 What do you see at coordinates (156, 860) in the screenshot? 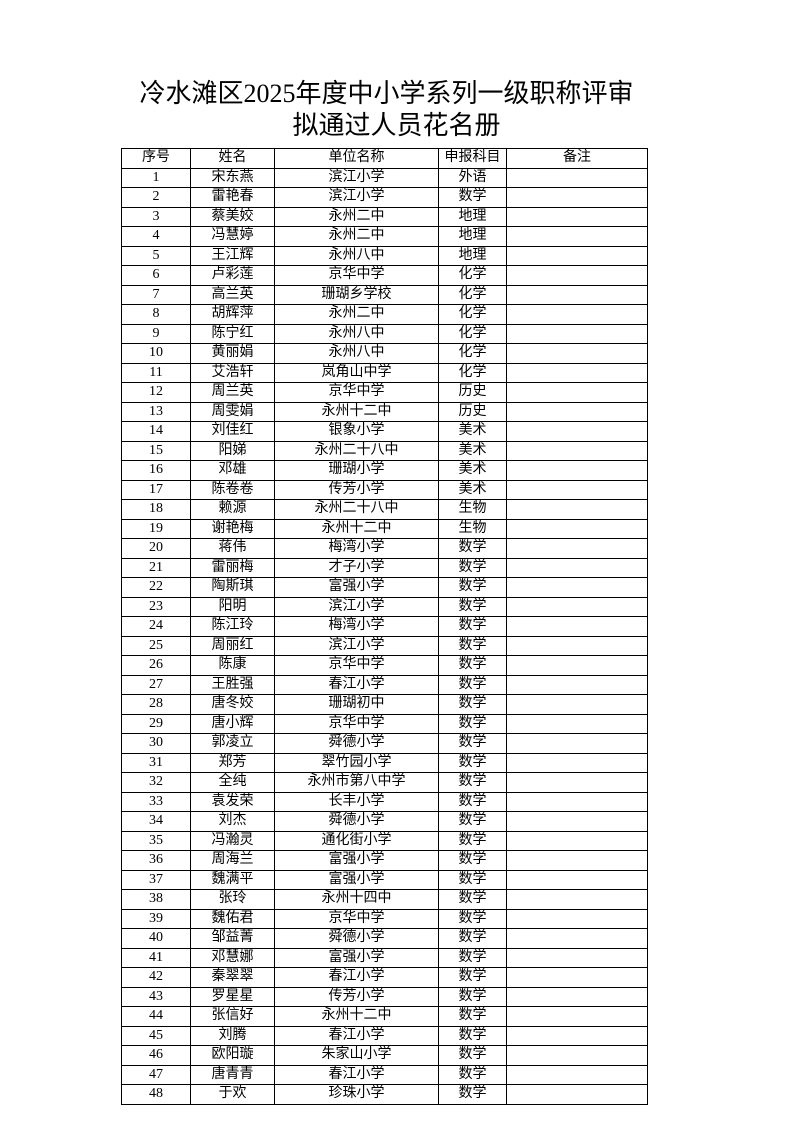
I see `cell-index: 36` at bounding box center [156, 860].